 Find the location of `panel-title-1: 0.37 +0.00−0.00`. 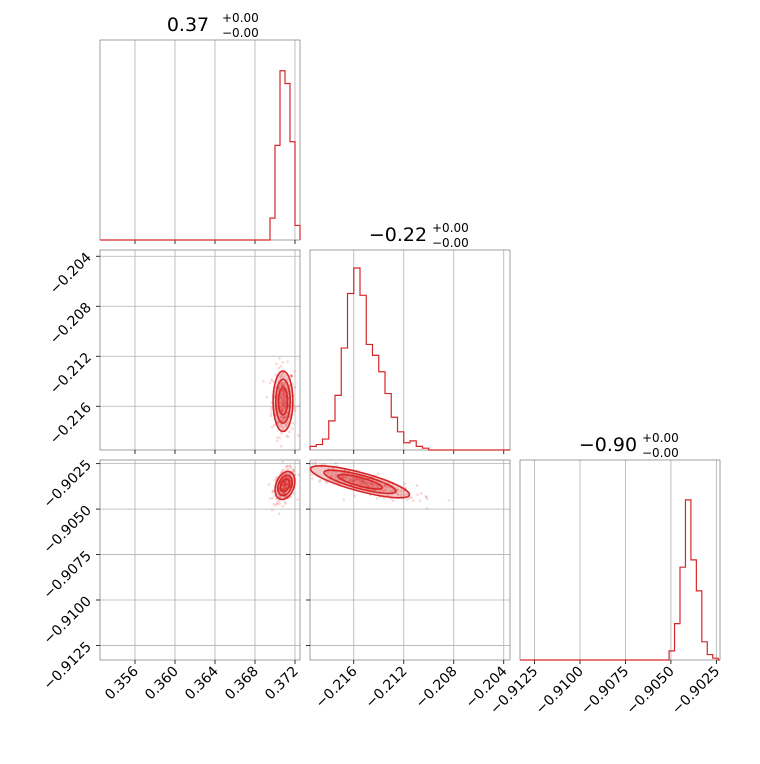

panel-title-1: 0.37 +0.00−0.00 is located at coordinates (213, 25).